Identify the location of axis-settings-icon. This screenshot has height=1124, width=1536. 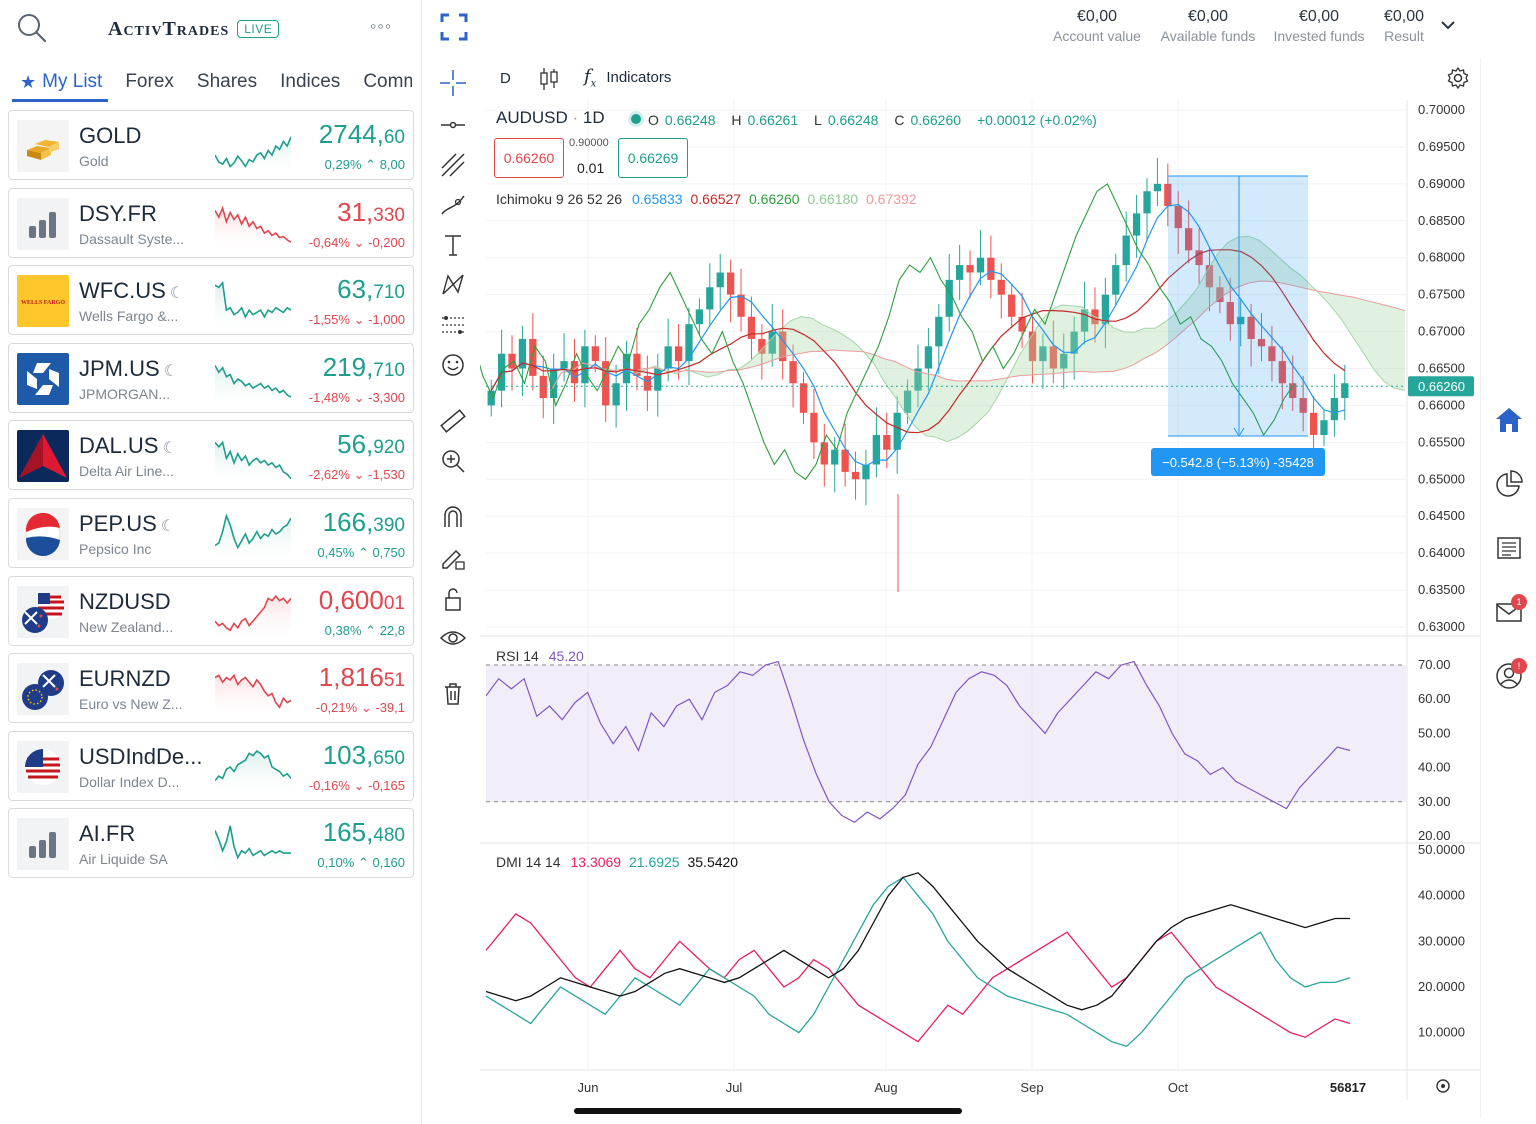
(1443, 1086).